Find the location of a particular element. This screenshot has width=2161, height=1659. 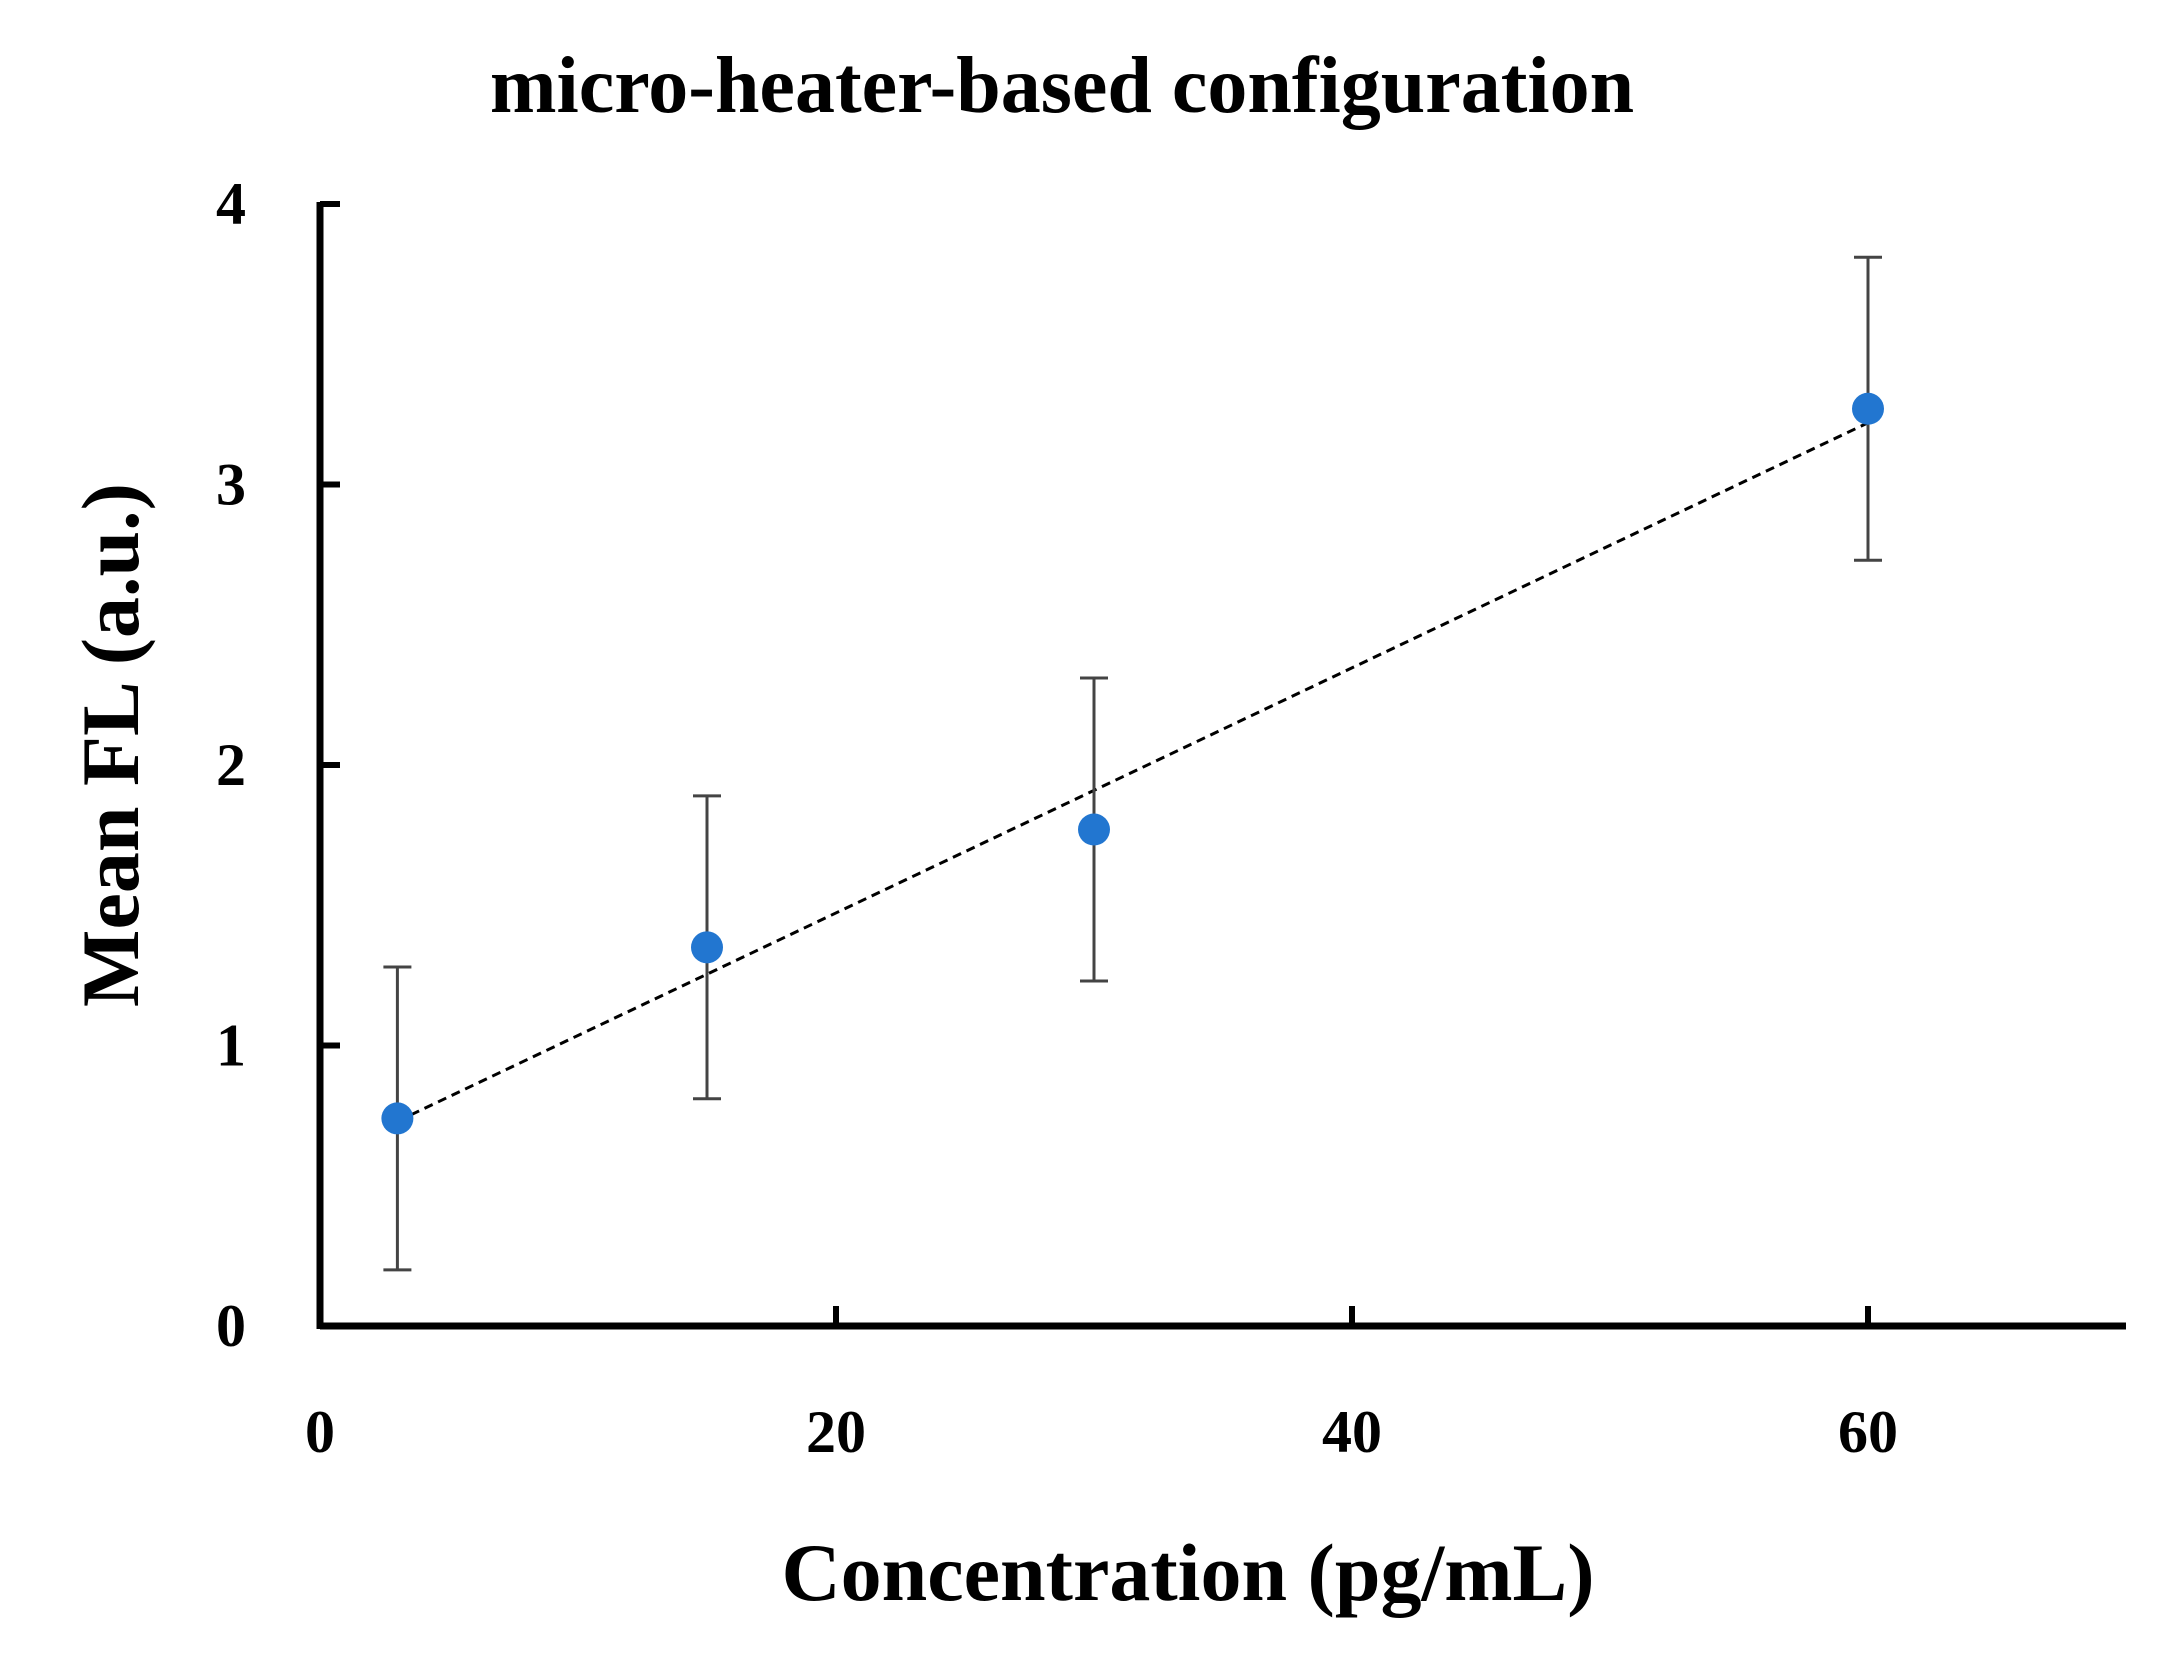

x-axis-label: Concentration (pg/mL) is located at coordinates (1187, 1572).